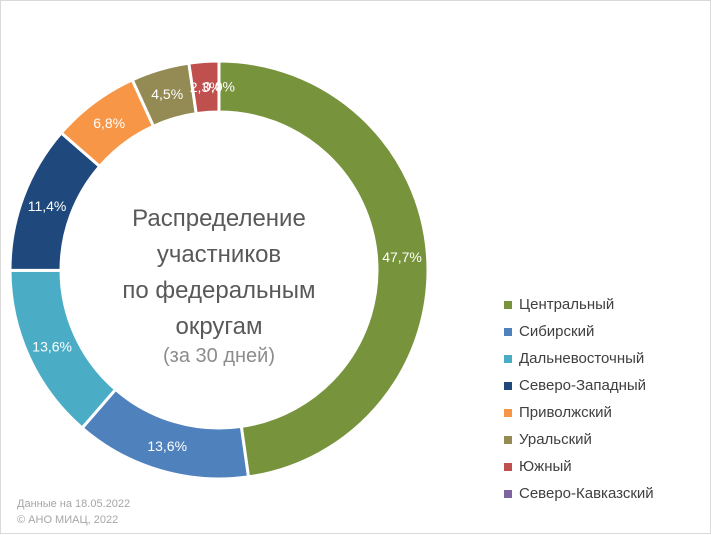 This screenshot has height=535, width=711. What do you see at coordinates (73, 512) in the screenshot?
I see `footnote: Данные на 18.05.2022 © АНО МИАЦ, 2022` at bounding box center [73, 512].